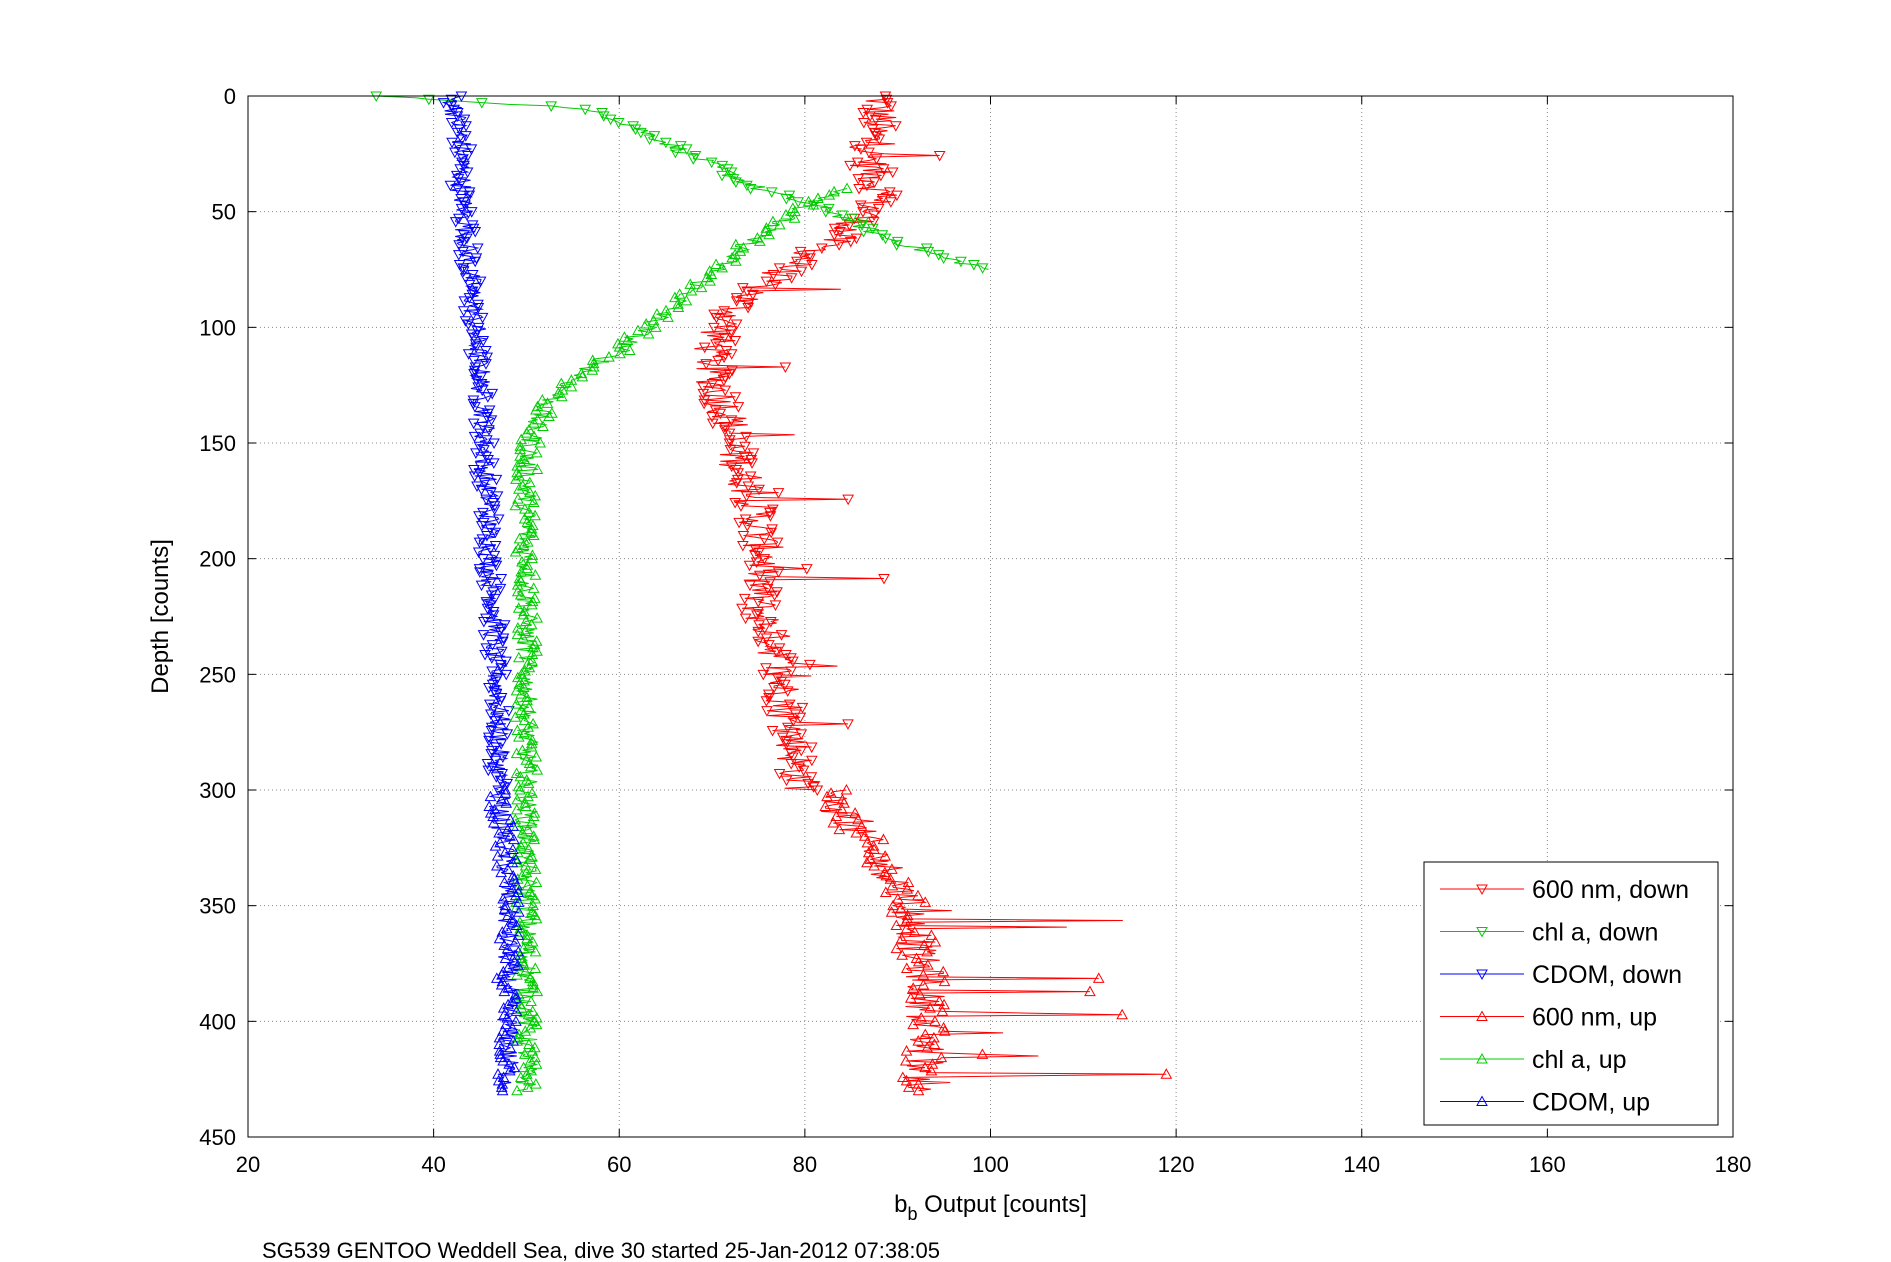 The width and height of the screenshot is (1891, 1262). What do you see at coordinates (217, 1021) in the screenshot?
I see `y-tick-label: 400` at bounding box center [217, 1021].